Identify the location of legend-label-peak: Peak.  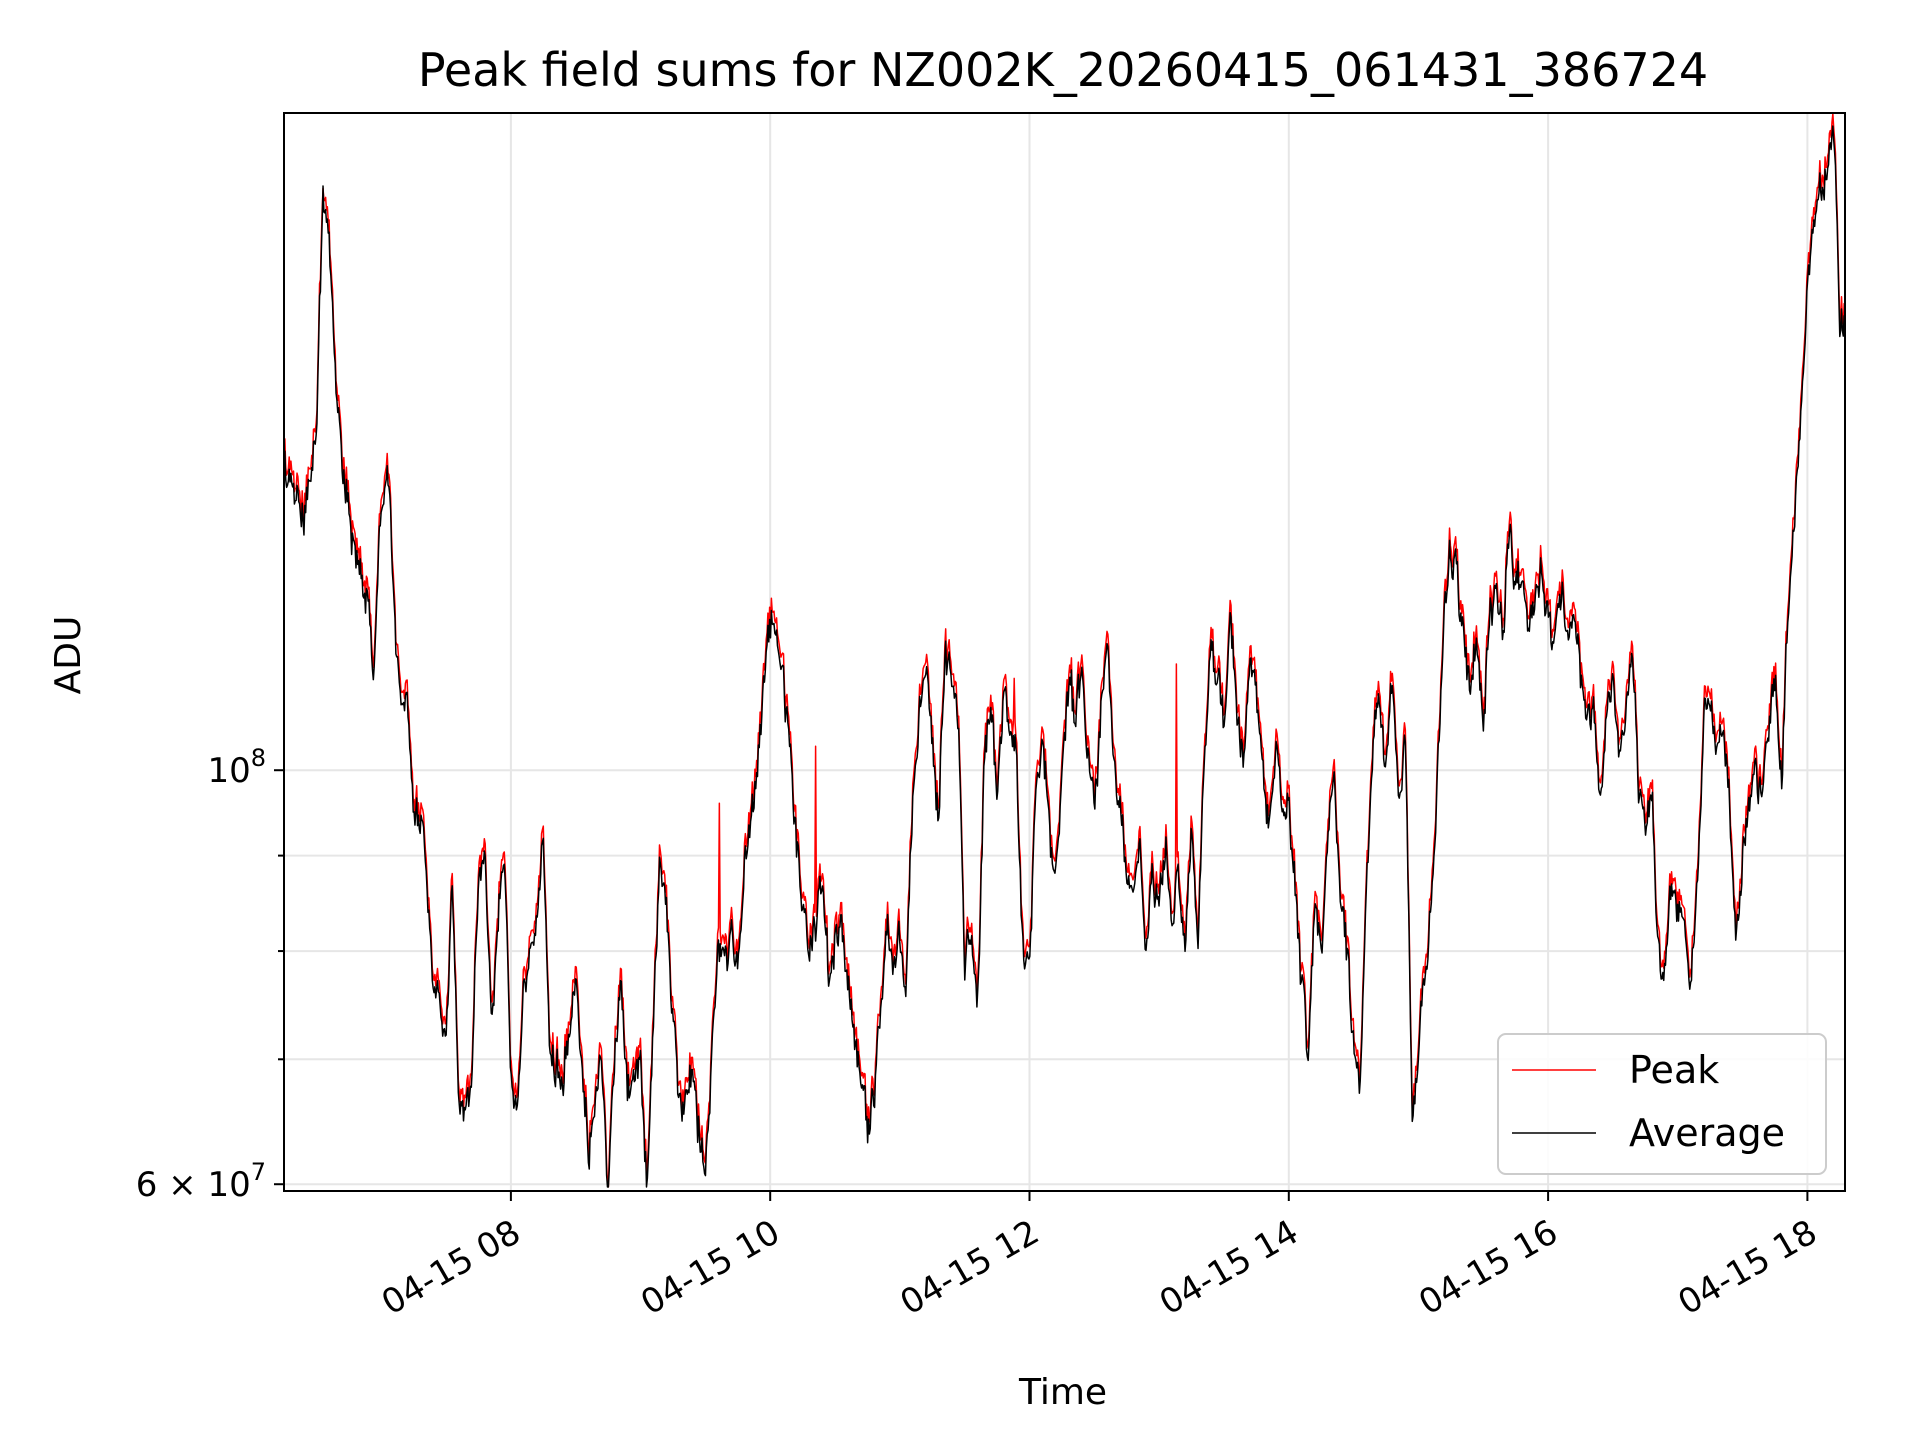
(1674, 1070).